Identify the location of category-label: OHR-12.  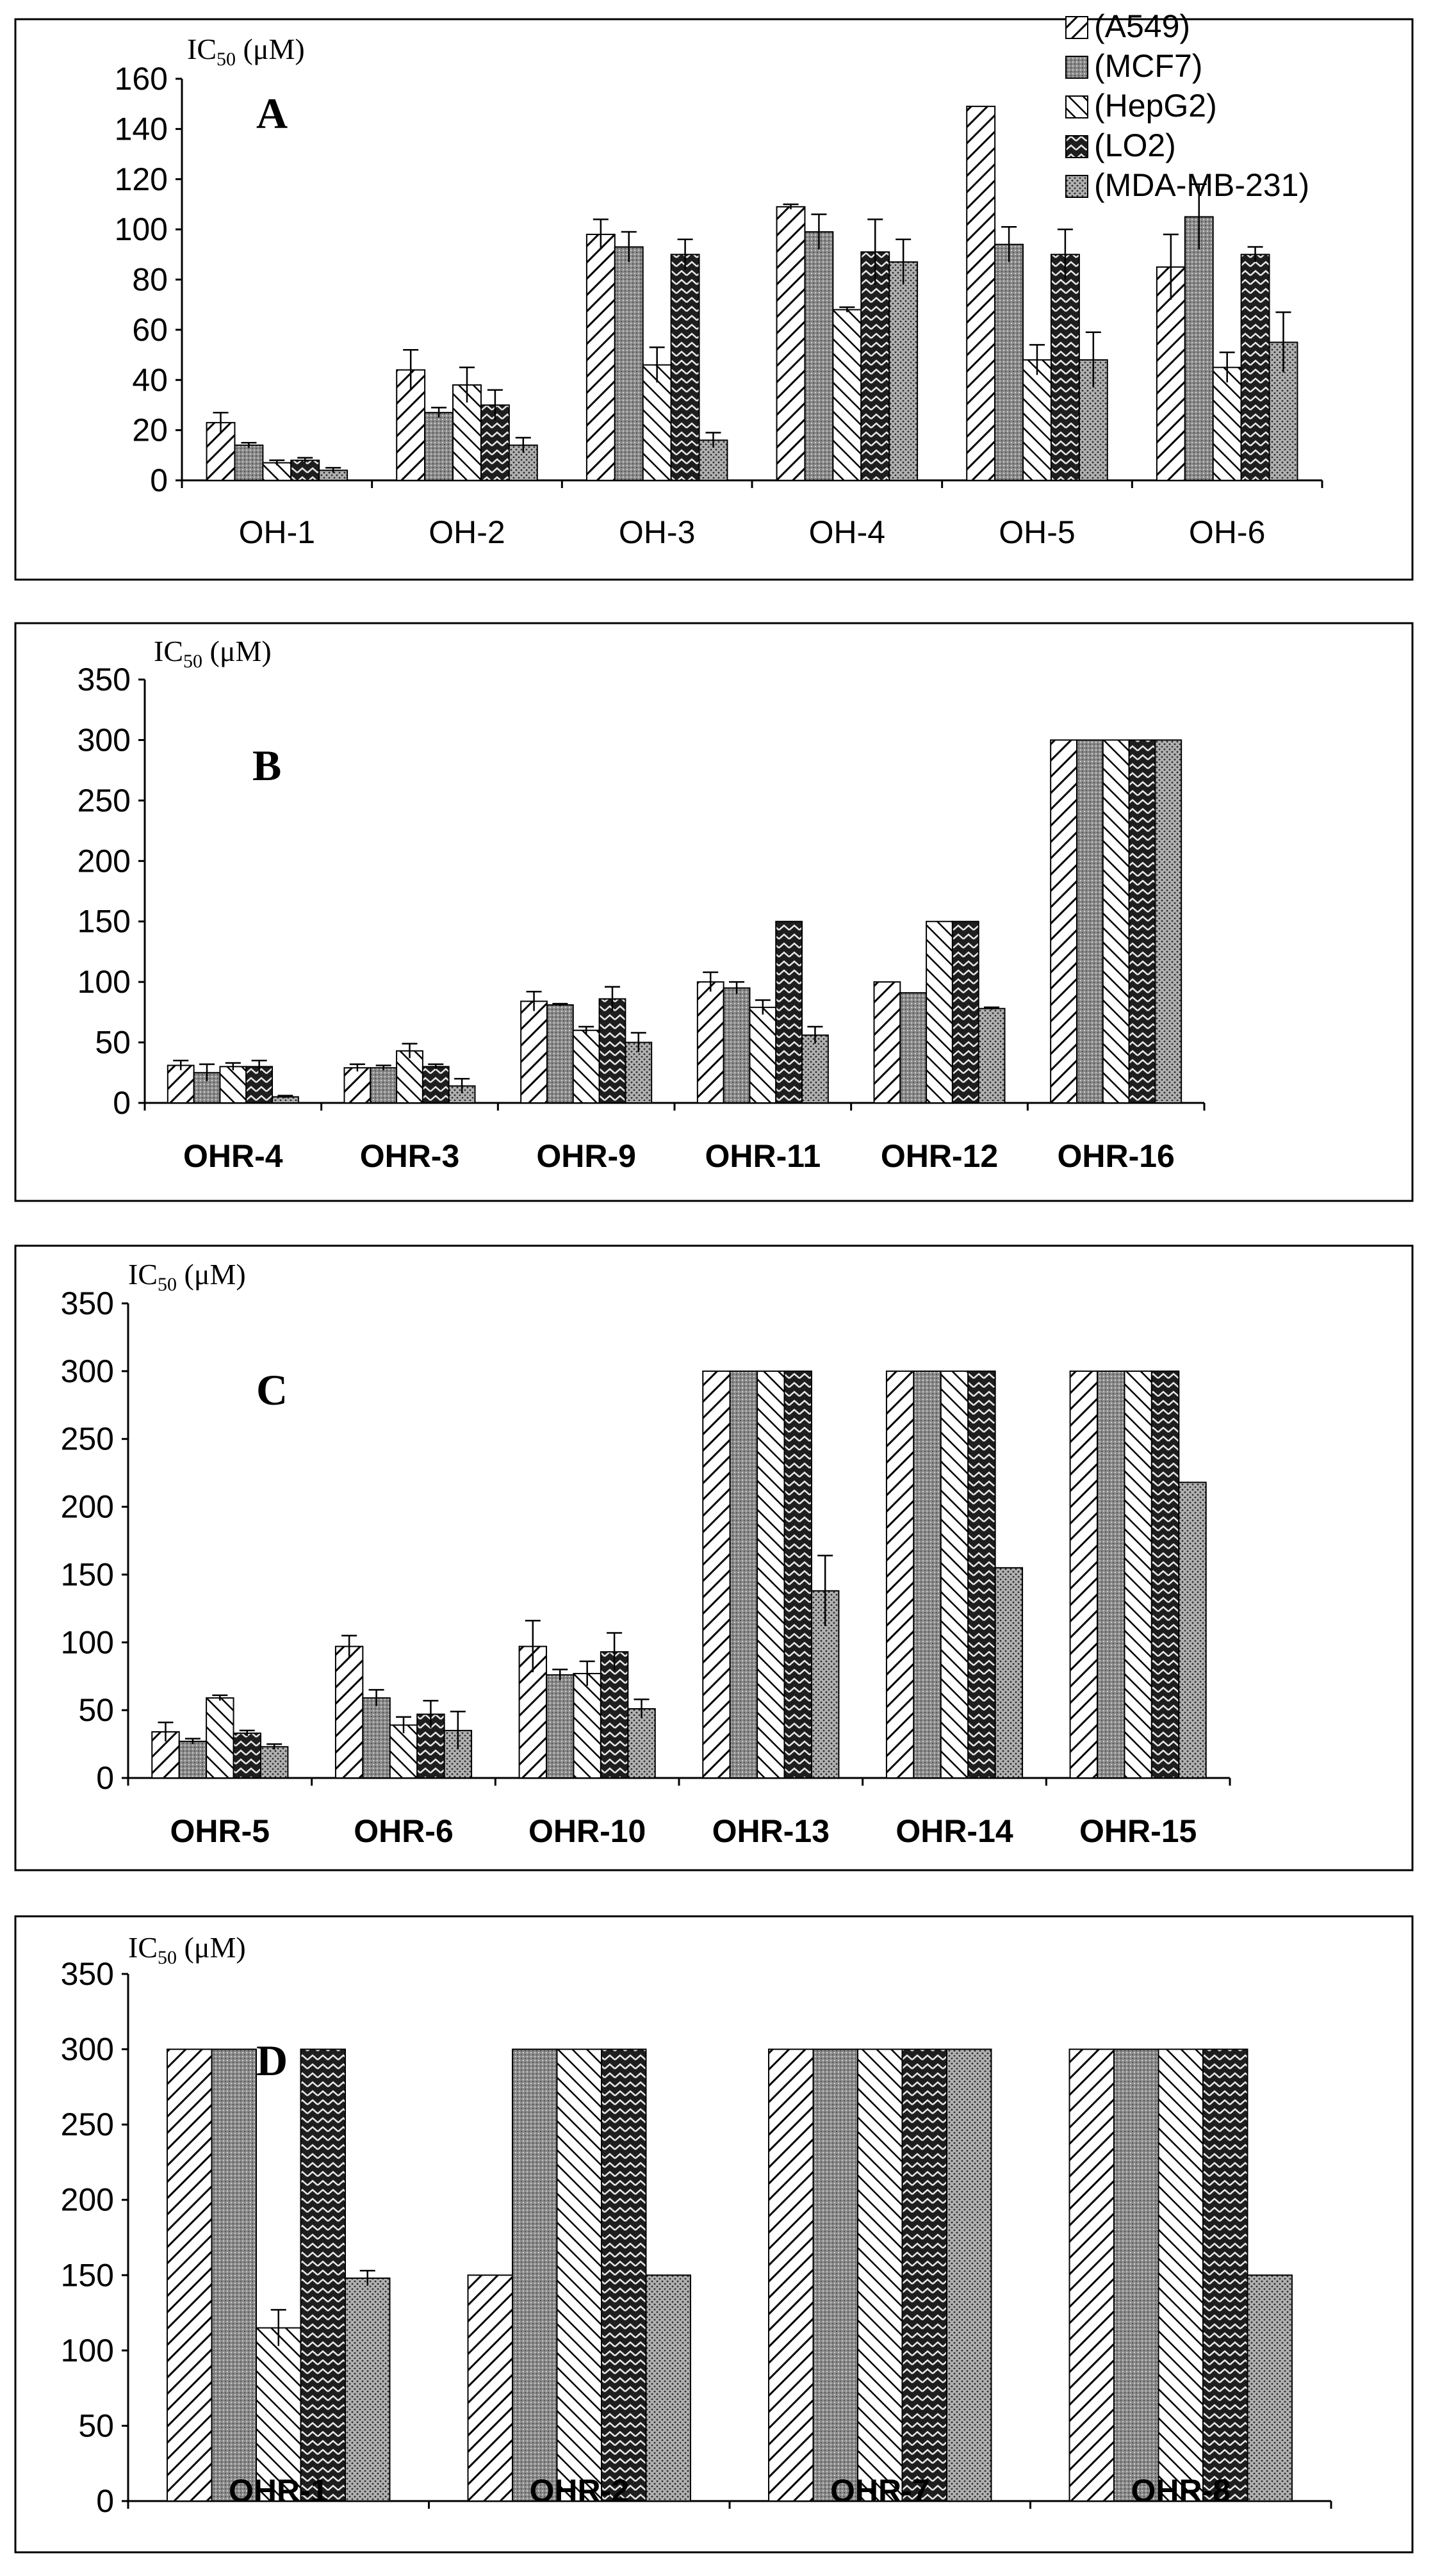
(940, 1156).